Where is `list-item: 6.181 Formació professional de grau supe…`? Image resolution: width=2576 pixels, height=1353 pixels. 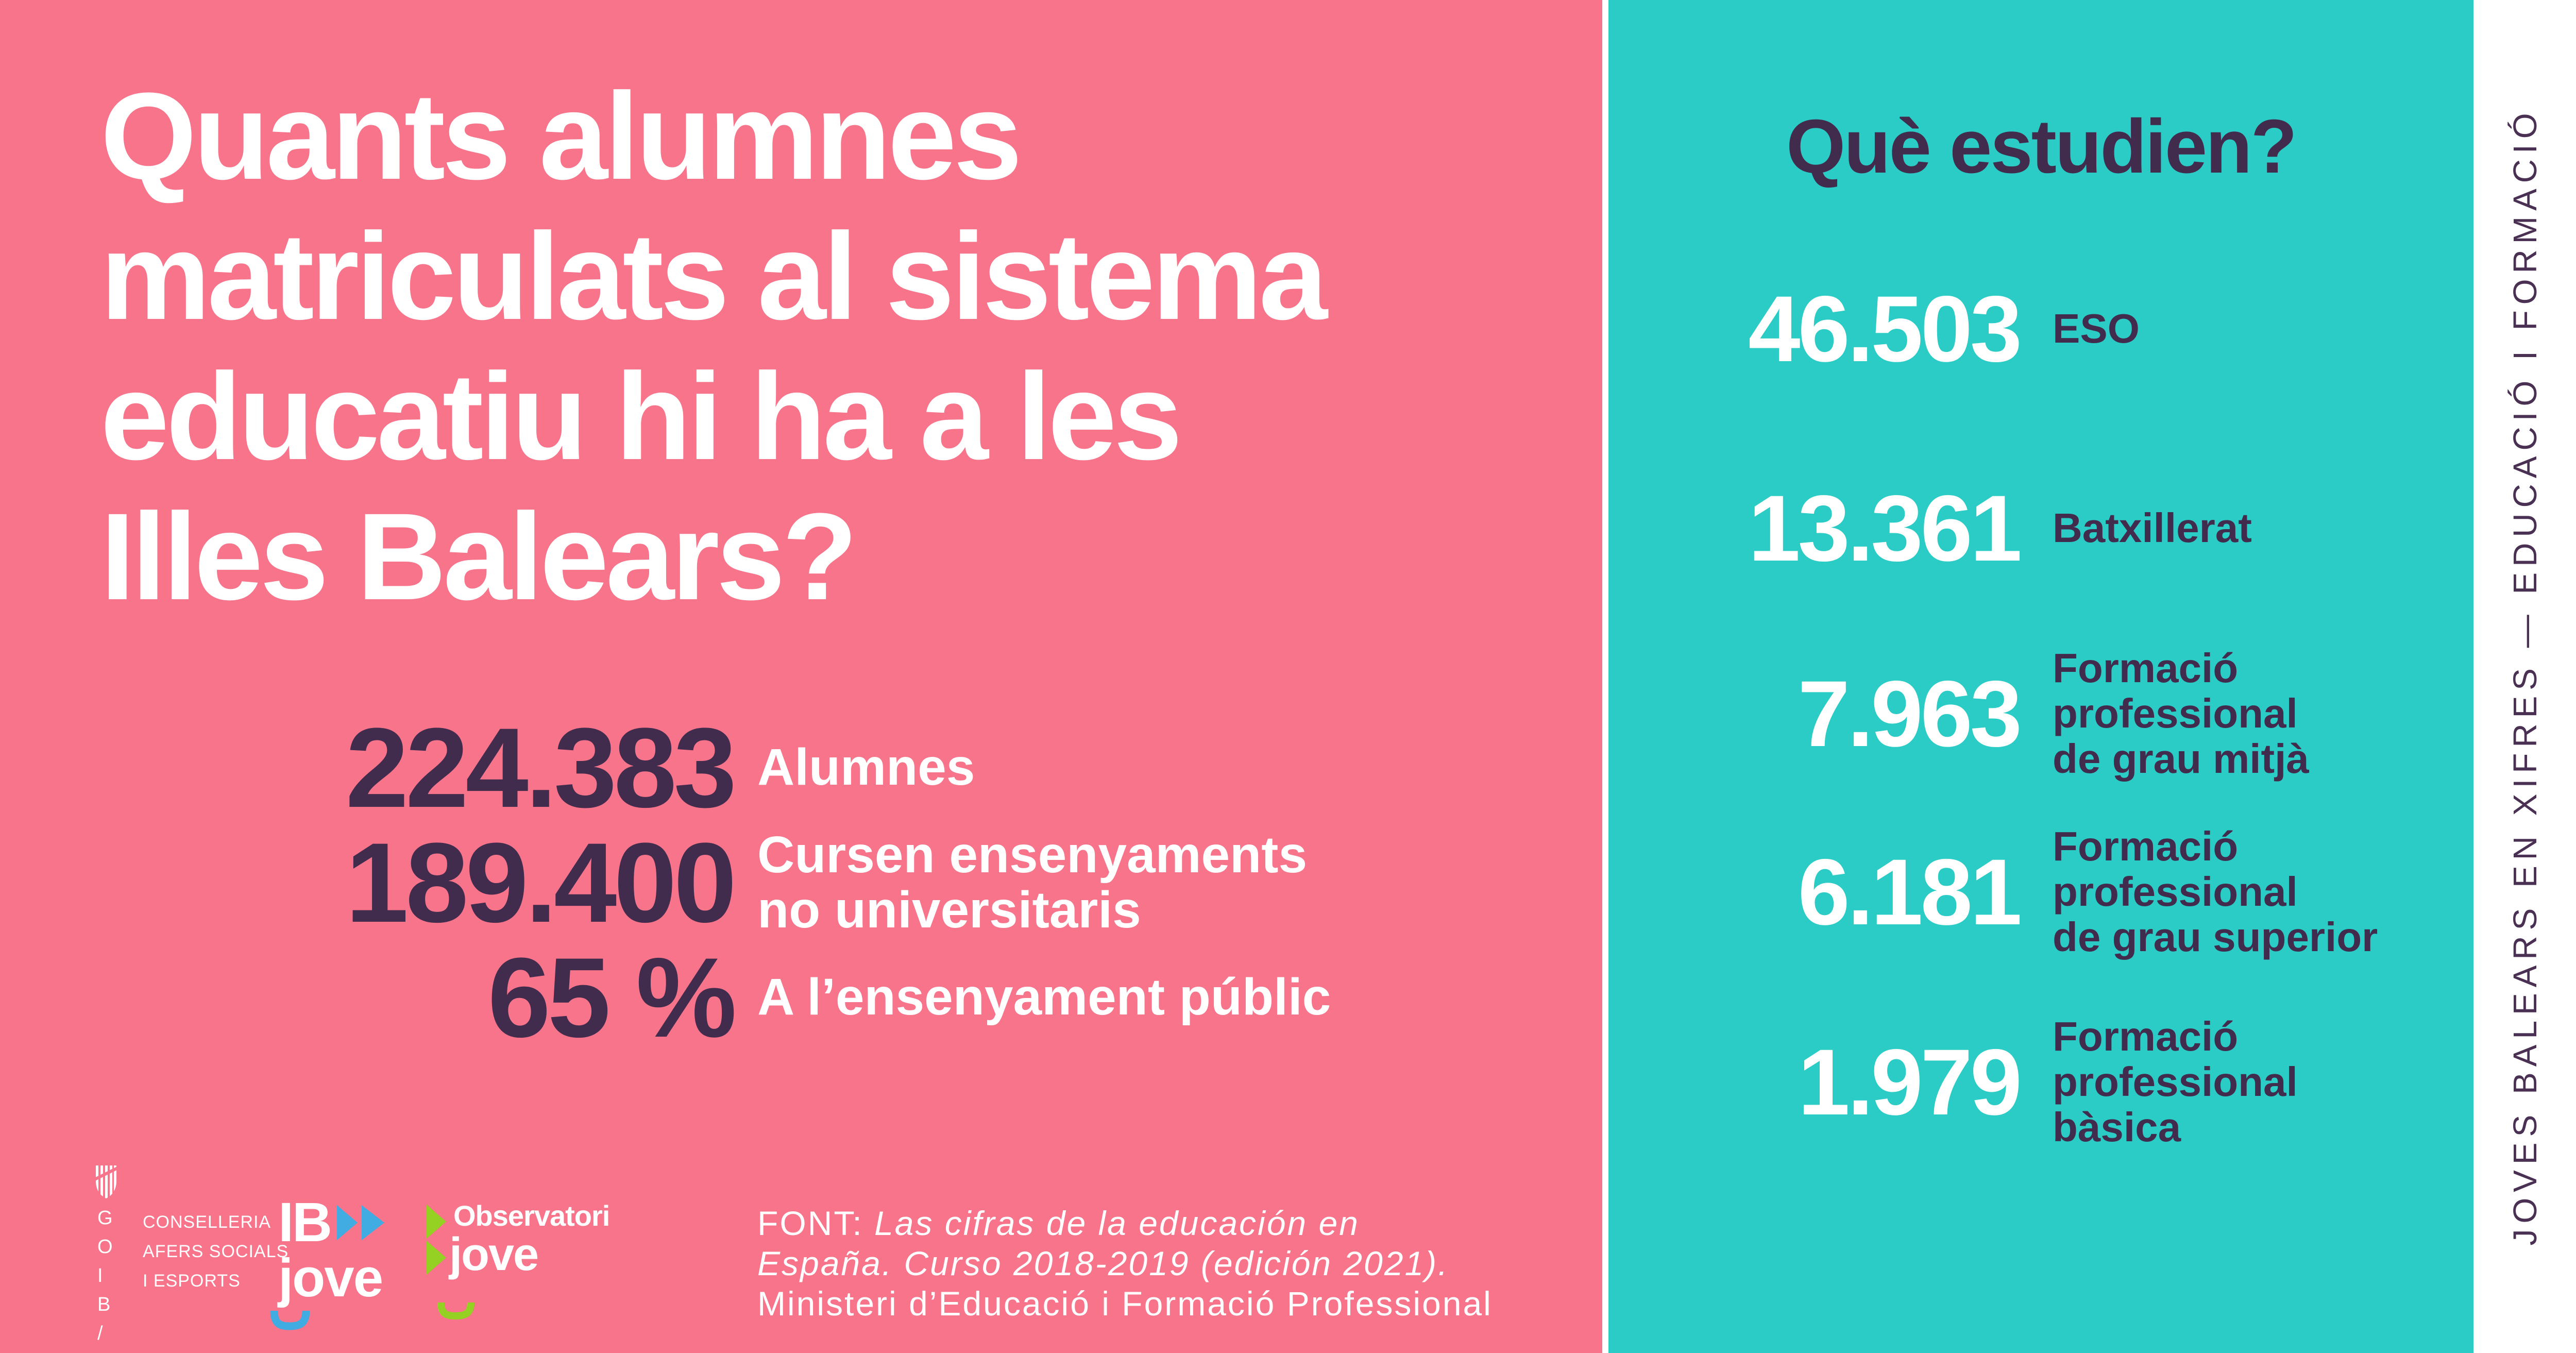
list-item: 6.181 Formació professional de grau supe… is located at coordinates (2033, 891).